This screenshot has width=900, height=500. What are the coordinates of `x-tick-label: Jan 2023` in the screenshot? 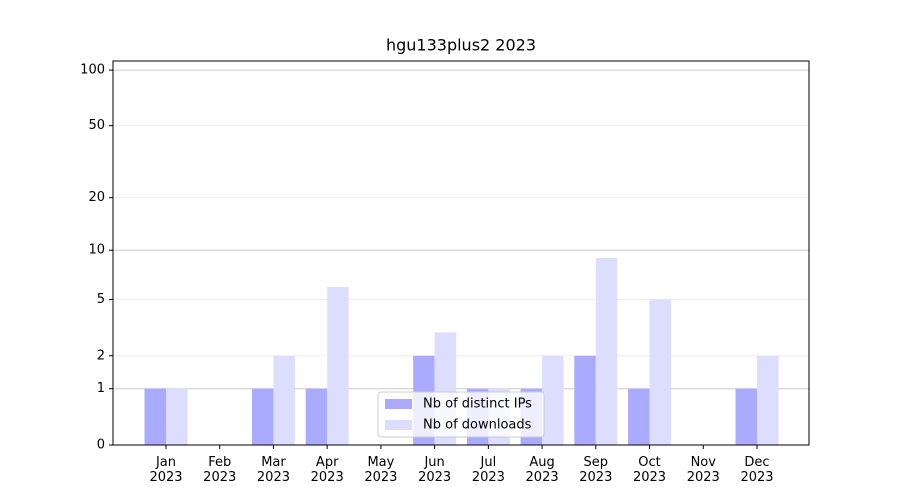 It's located at (165, 470).